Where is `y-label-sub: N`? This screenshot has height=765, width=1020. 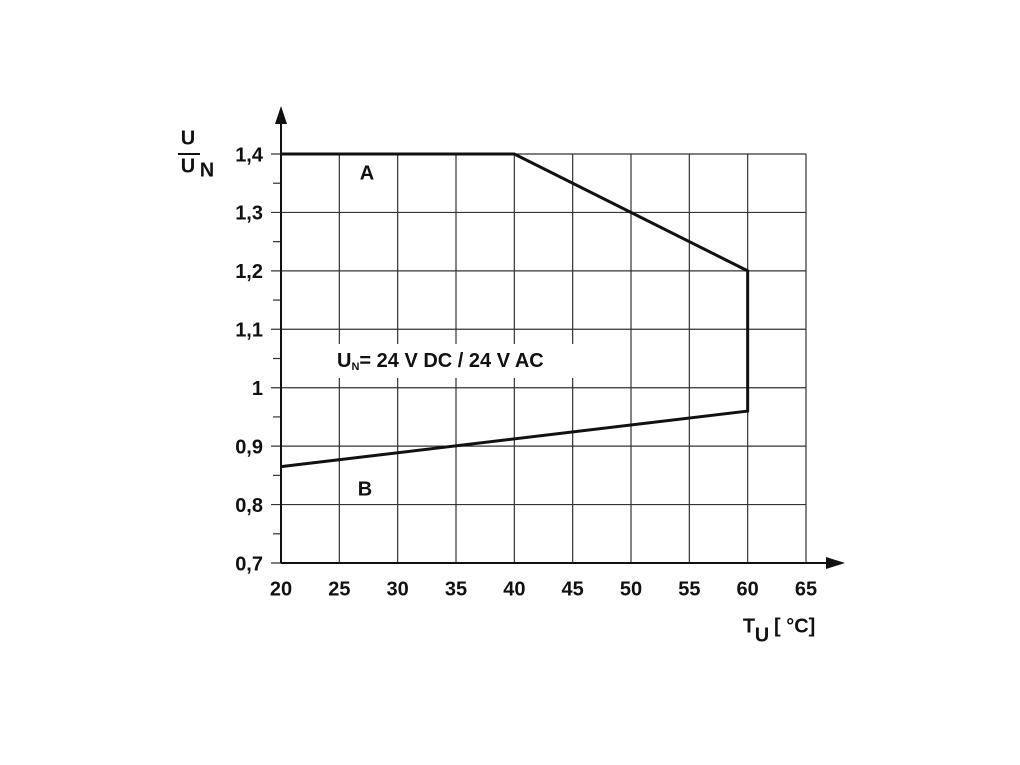
y-label-sub: N is located at coordinates (207, 170).